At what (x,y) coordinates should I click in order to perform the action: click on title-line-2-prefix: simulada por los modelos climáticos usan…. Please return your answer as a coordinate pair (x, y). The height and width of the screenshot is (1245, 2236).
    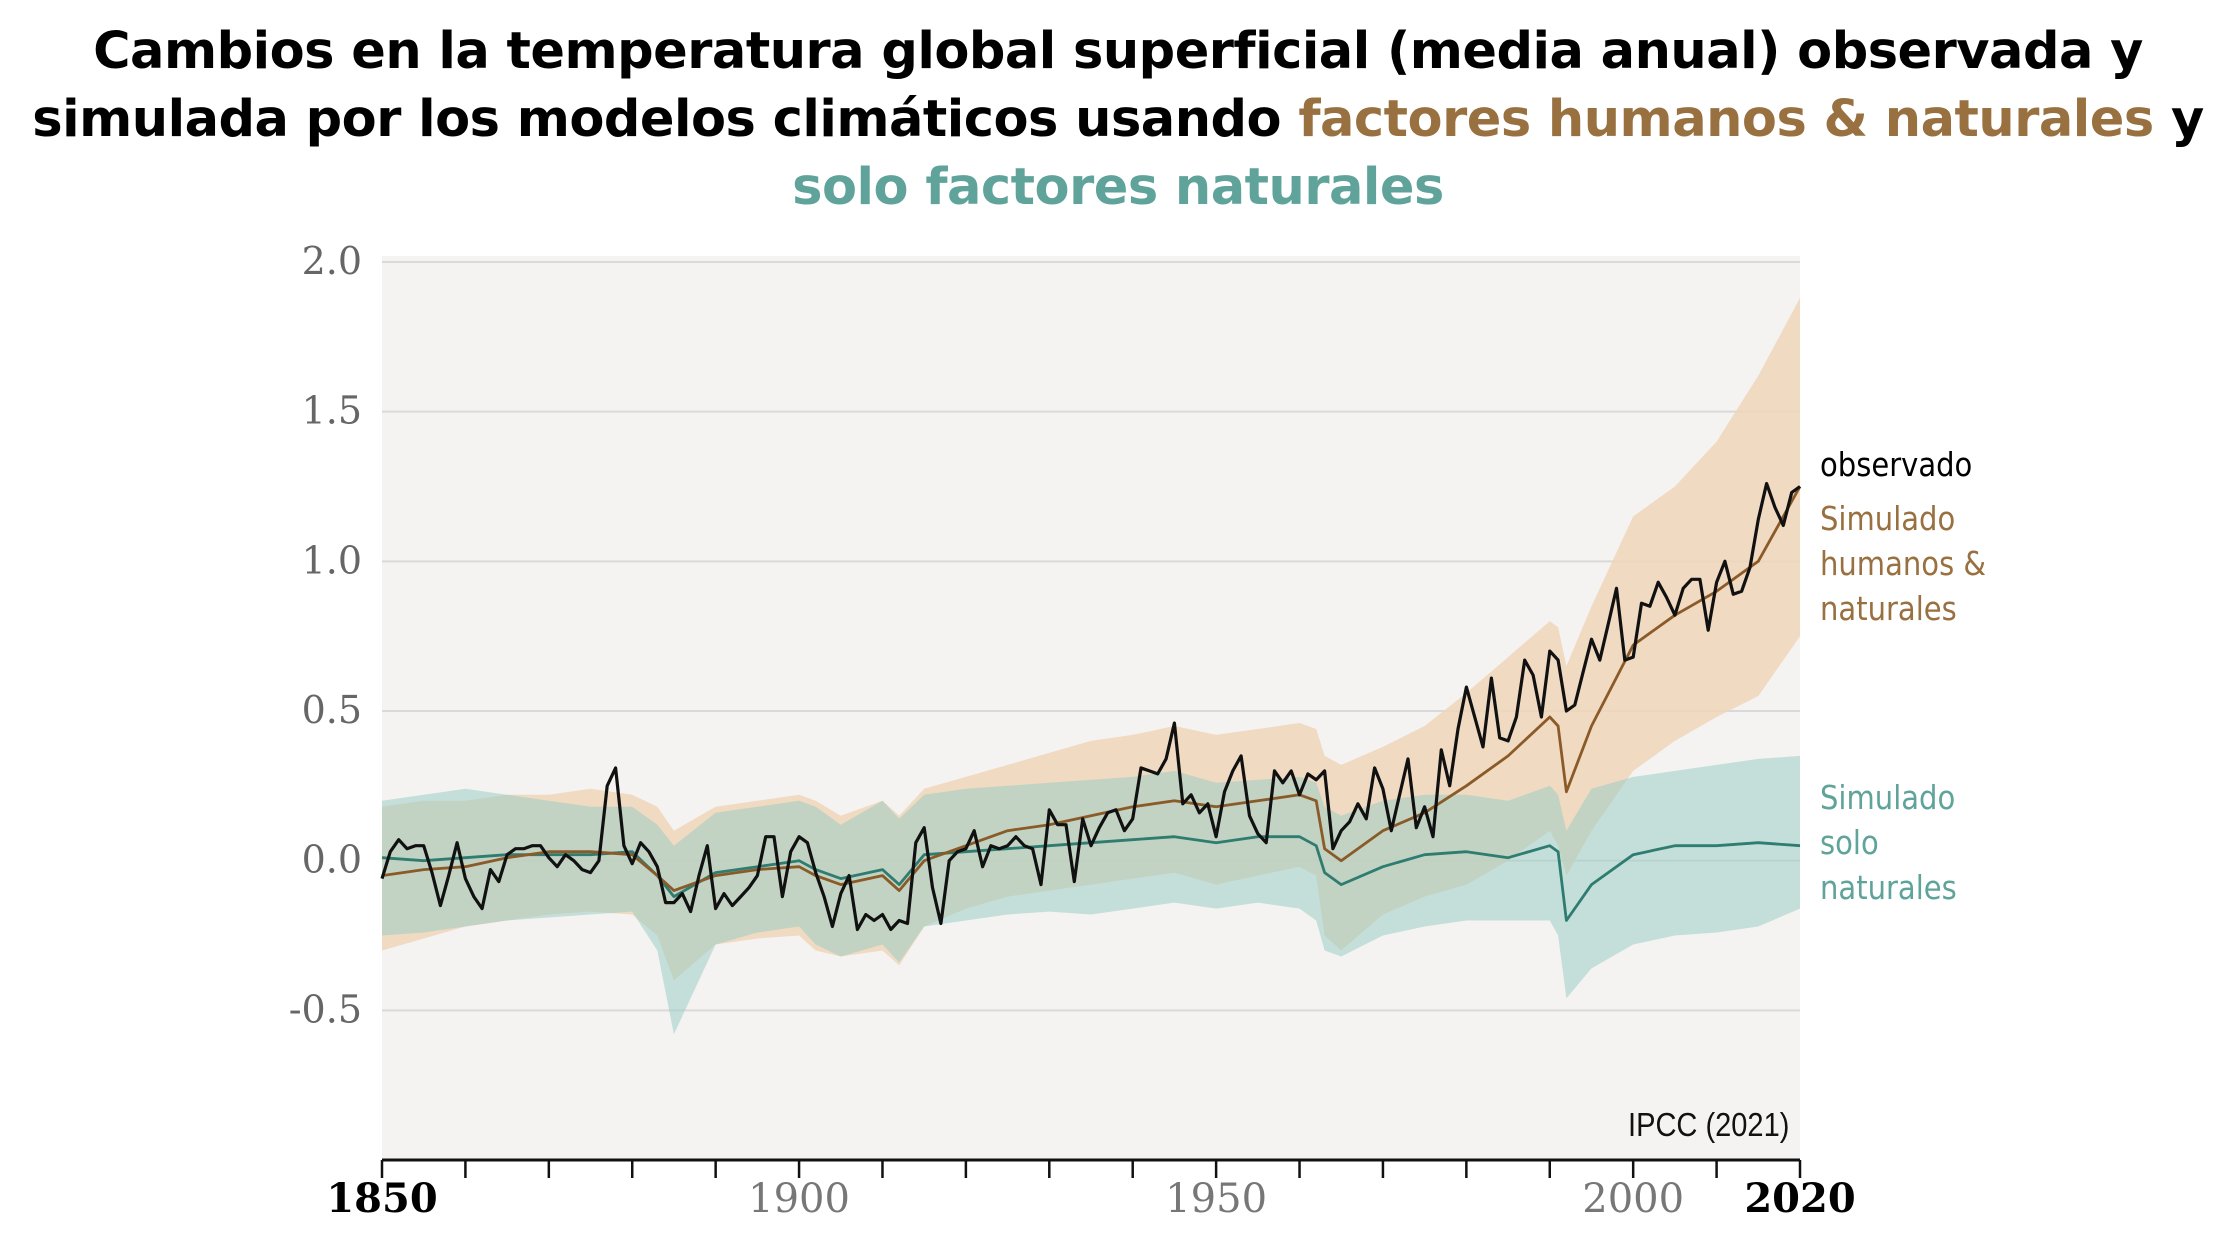
    Looking at the image, I should click on (665, 119).